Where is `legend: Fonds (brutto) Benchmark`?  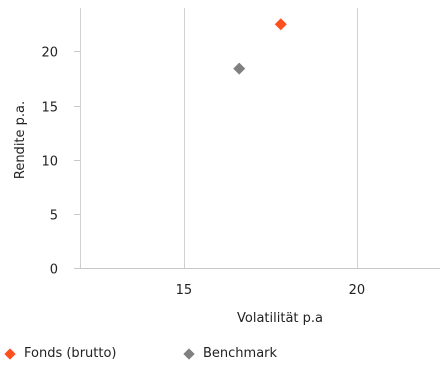 legend: Fonds (brutto) Benchmark is located at coordinates (220, 358).